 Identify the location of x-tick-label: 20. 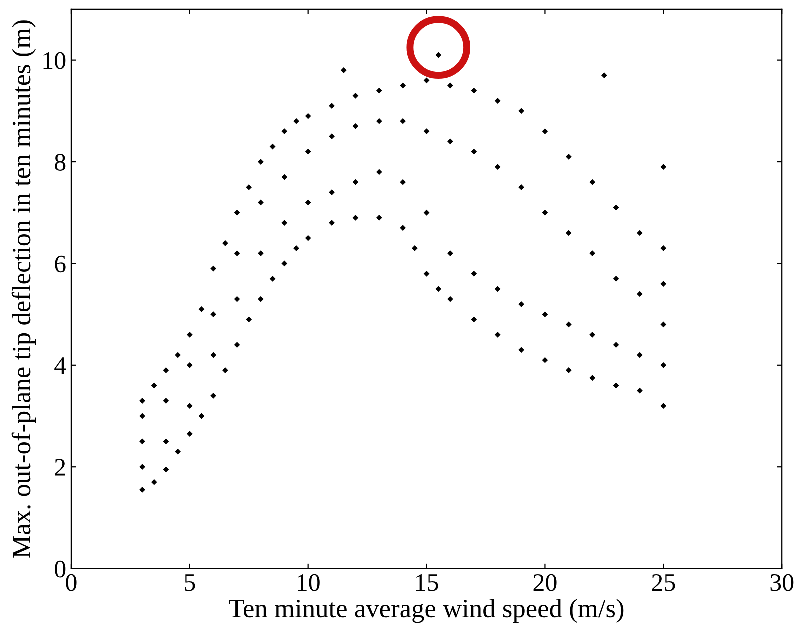
(545, 583).